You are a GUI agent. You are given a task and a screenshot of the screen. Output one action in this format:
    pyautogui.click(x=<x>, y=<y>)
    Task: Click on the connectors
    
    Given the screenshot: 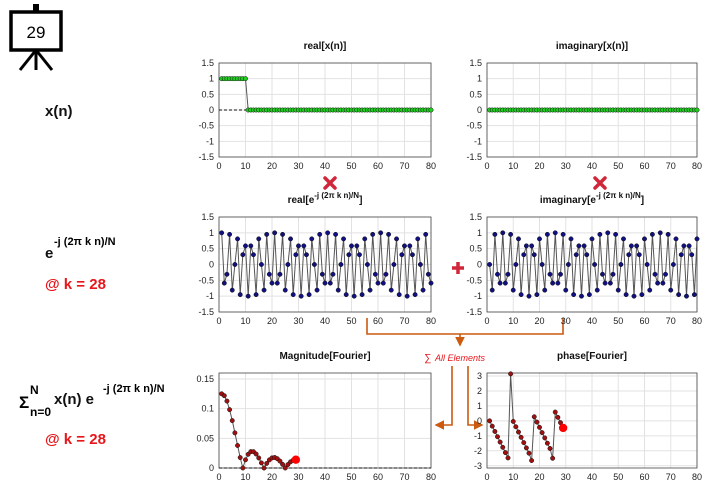 What is the action you would take?
    pyautogui.click(x=465, y=374)
    